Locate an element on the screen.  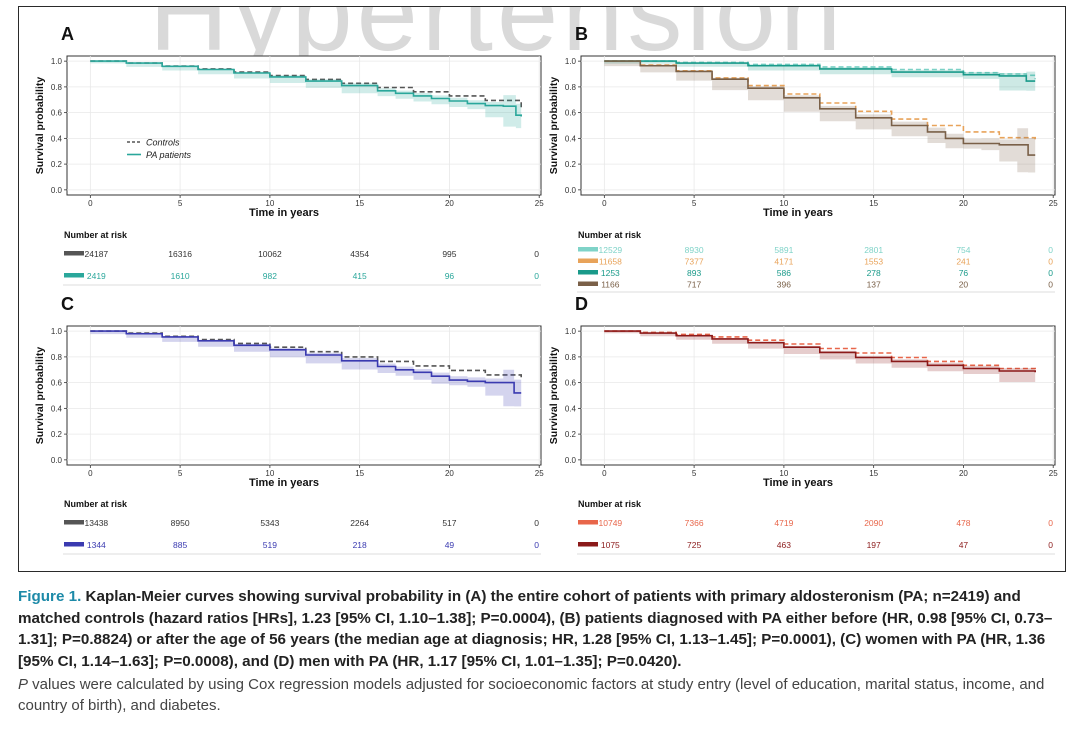
risk-count: 11658 is located at coordinates (610, 262).